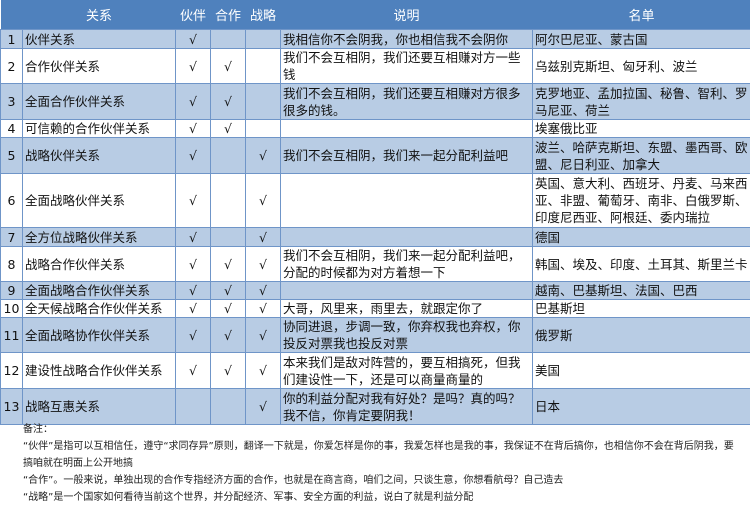  What do you see at coordinates (99, 370) in the screenshot?
I see `relation-name: 建设性战略合作伙伴关系` at bounding box center [99, 370].